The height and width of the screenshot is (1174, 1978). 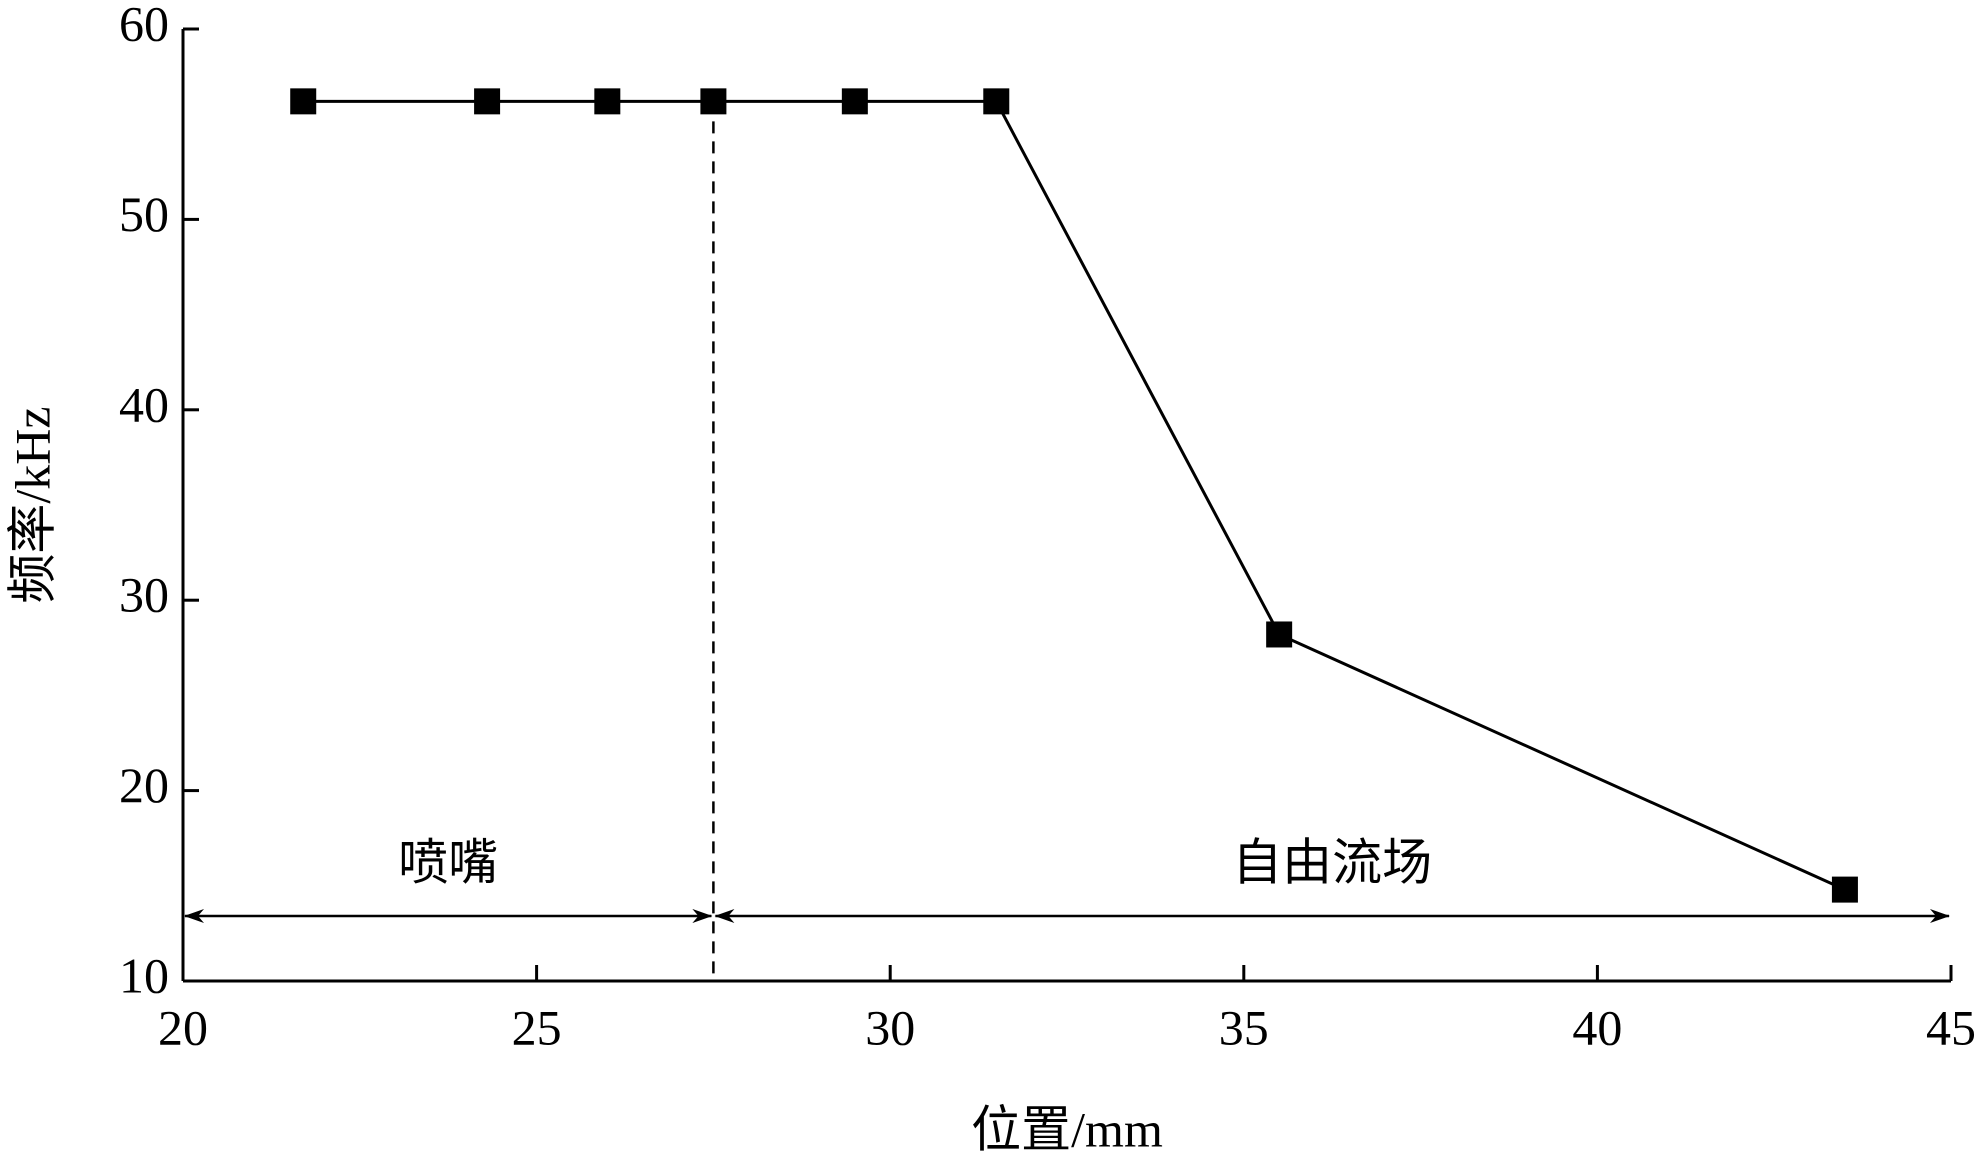 What do you see at coordinates (1597, 1027) in the screenshot?
I see `x-tick-label: 40` at bounding box center [1597, 1027].